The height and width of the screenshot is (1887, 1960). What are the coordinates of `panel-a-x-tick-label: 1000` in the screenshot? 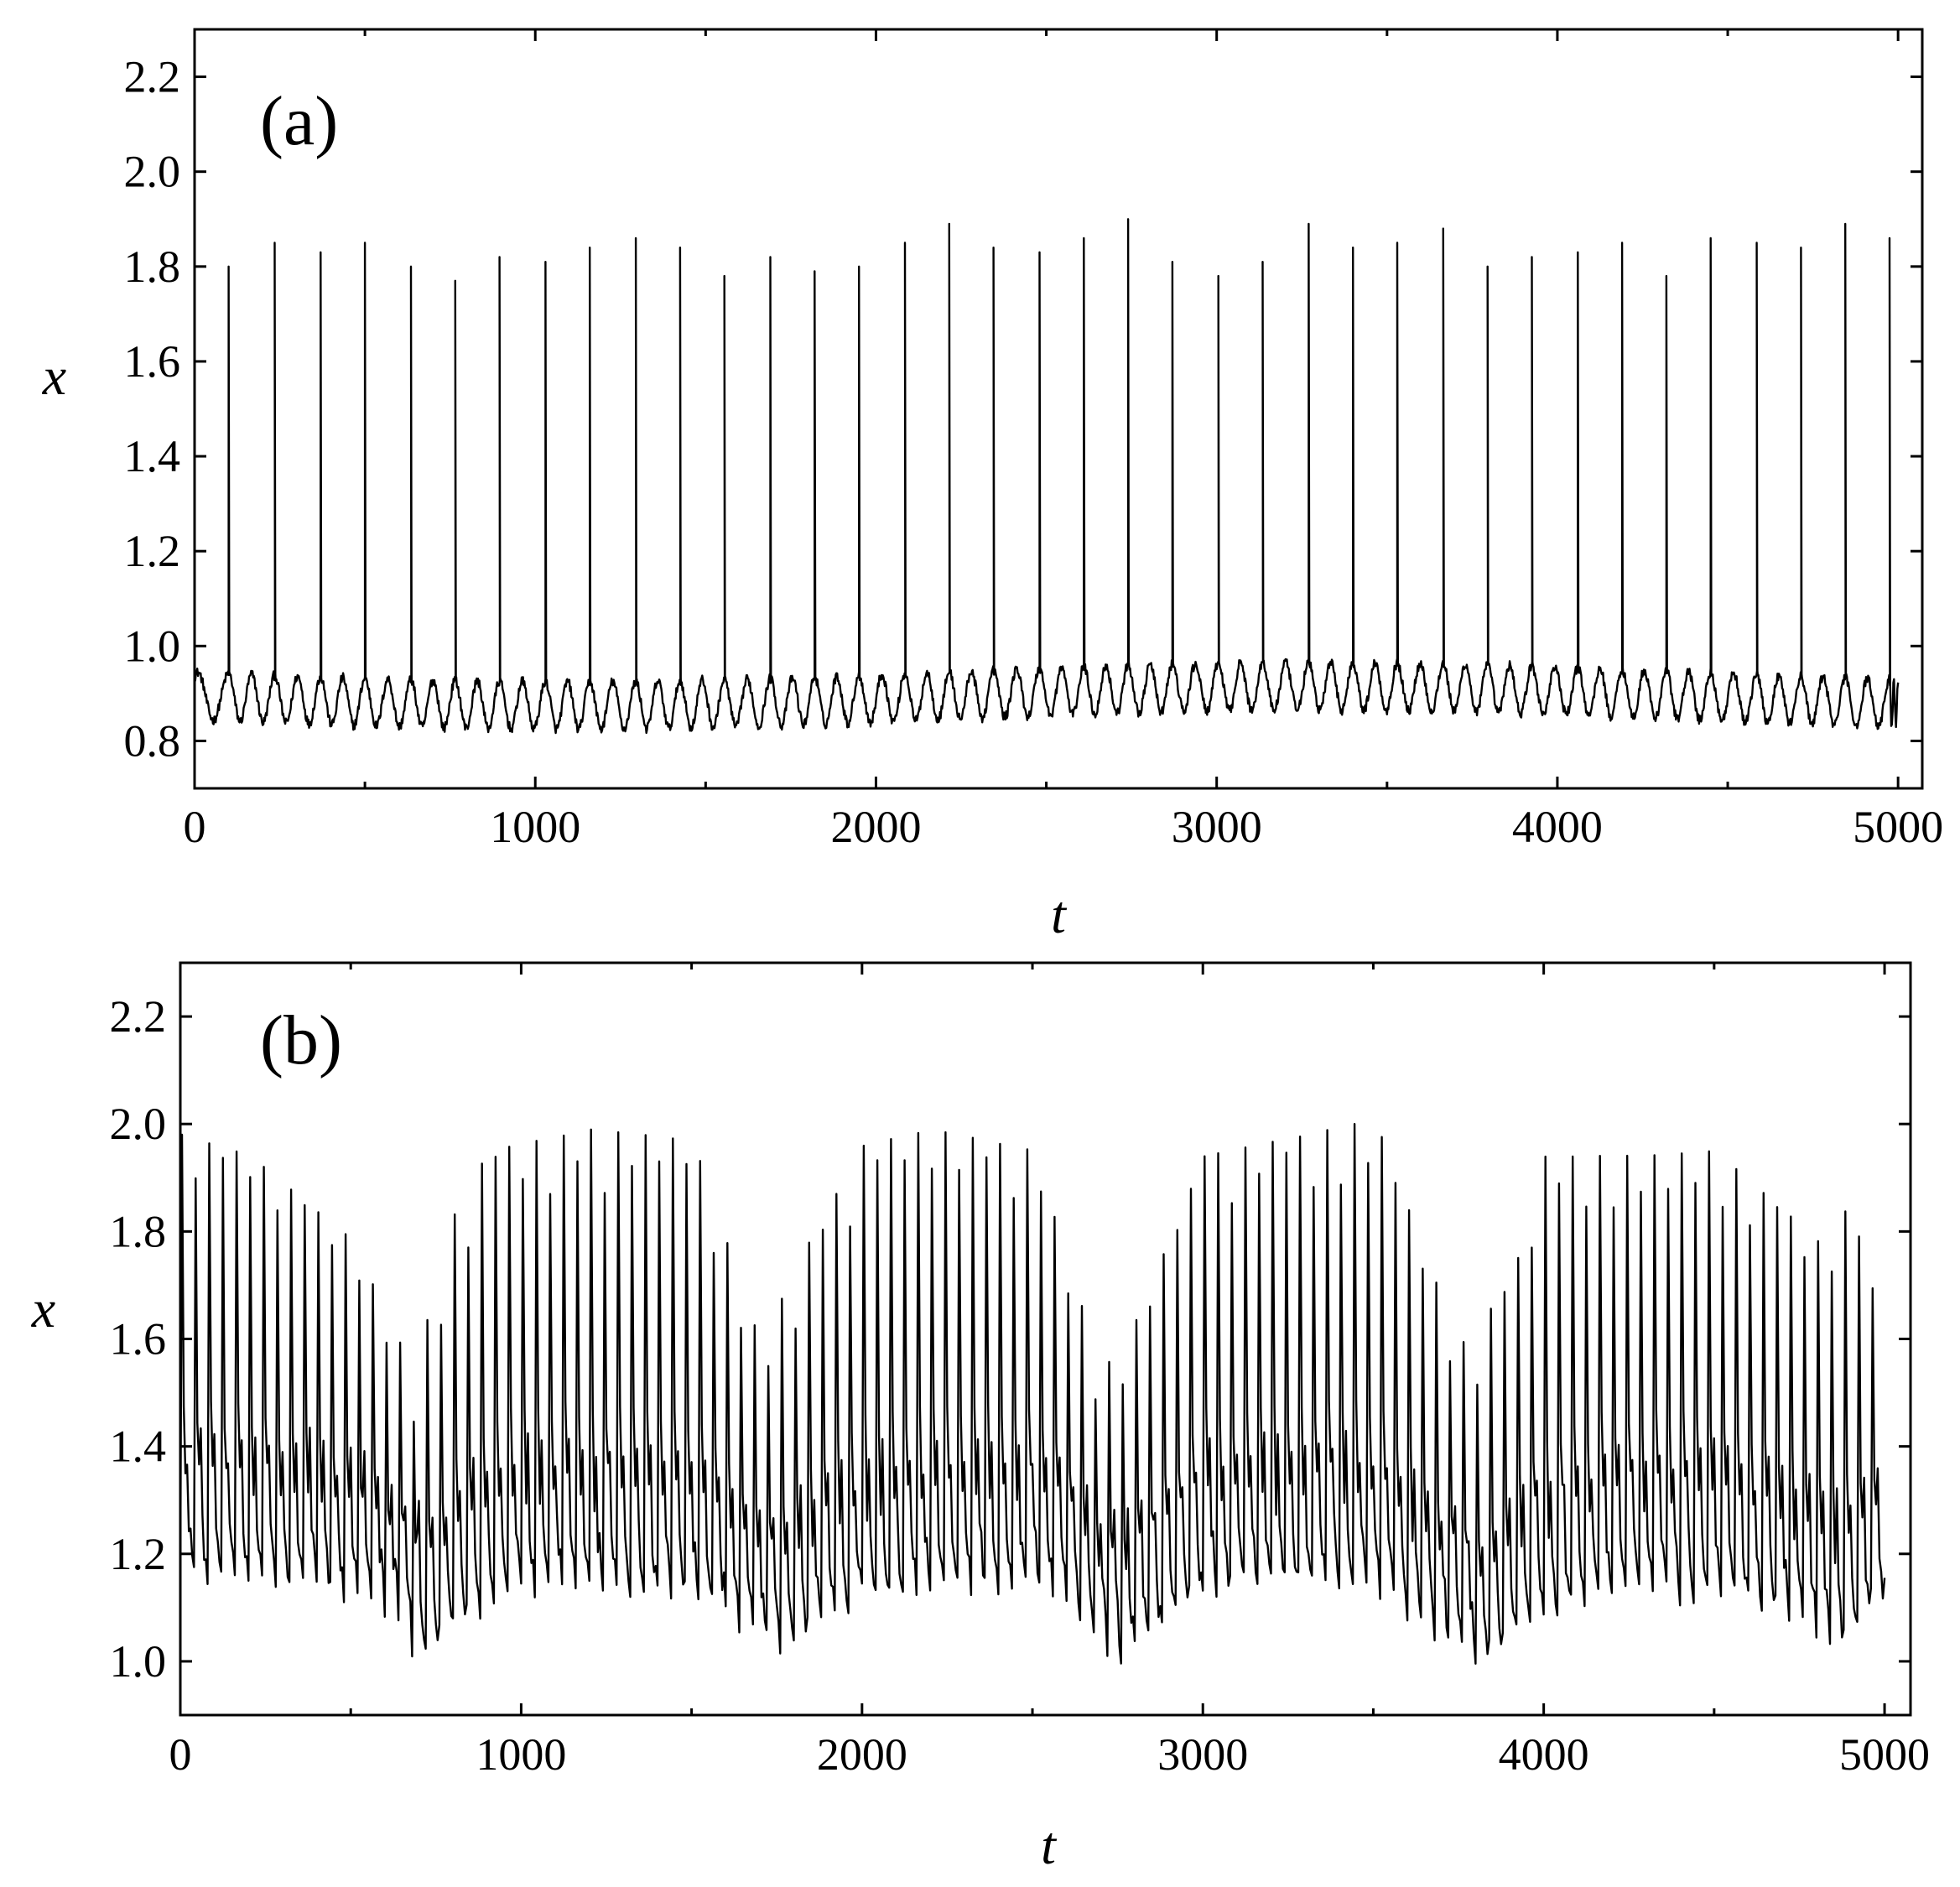 It's located at (535, 827).